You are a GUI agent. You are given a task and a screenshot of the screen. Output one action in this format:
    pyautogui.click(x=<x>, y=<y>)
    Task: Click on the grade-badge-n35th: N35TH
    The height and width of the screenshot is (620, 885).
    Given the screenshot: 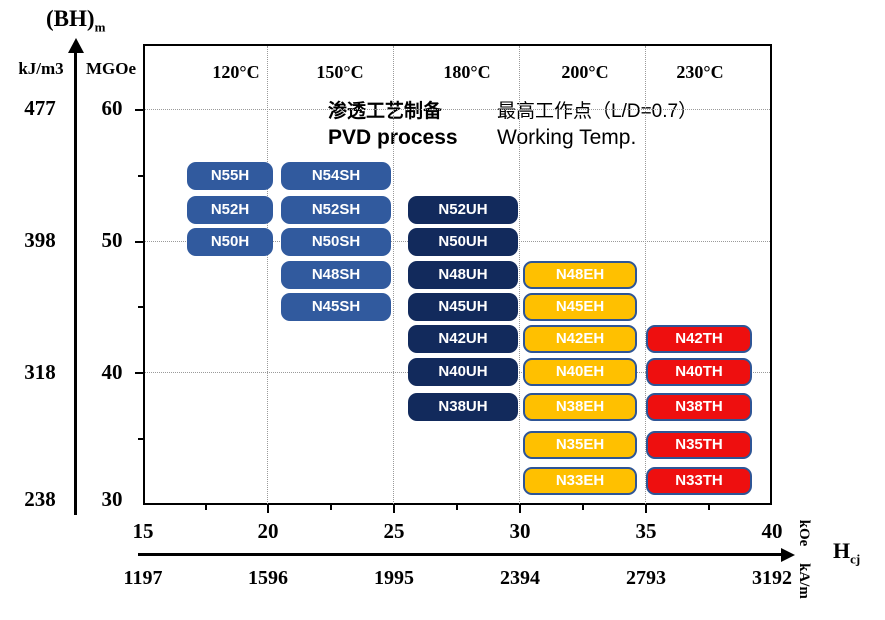 What is the action you would take?
    pyautogui.click(x=699, y=445)
    